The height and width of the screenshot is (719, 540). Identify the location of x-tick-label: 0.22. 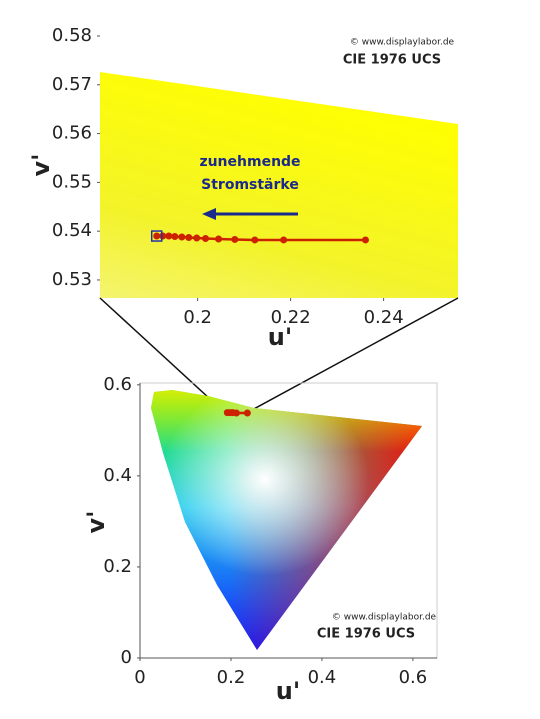
(291, 317).